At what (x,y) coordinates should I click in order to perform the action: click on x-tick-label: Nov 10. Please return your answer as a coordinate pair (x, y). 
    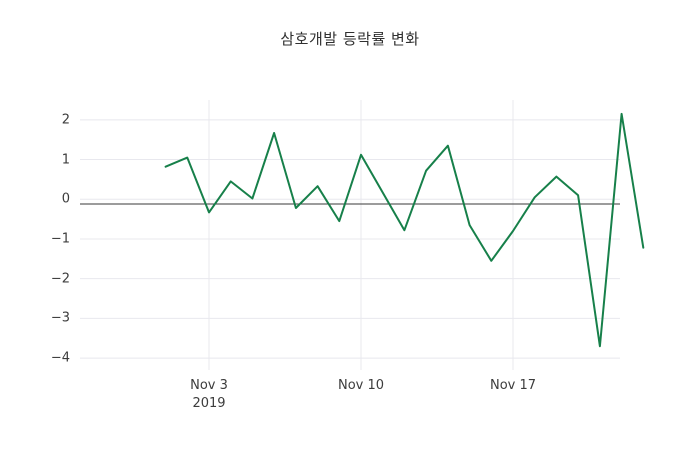
    Looking at the image, I should click on (361, 385).